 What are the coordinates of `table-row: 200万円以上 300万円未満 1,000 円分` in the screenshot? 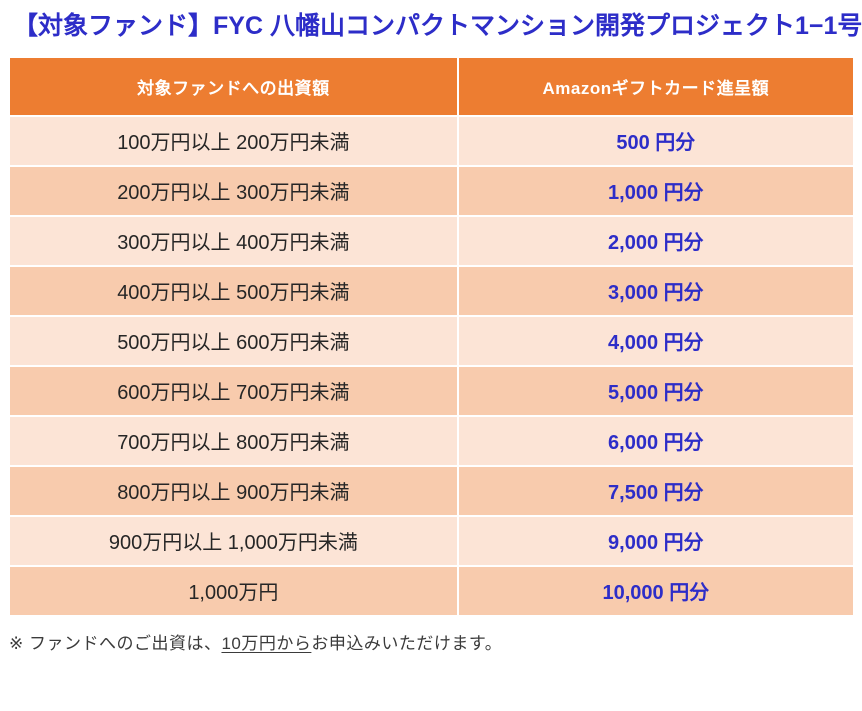 It's located at (432, 190).